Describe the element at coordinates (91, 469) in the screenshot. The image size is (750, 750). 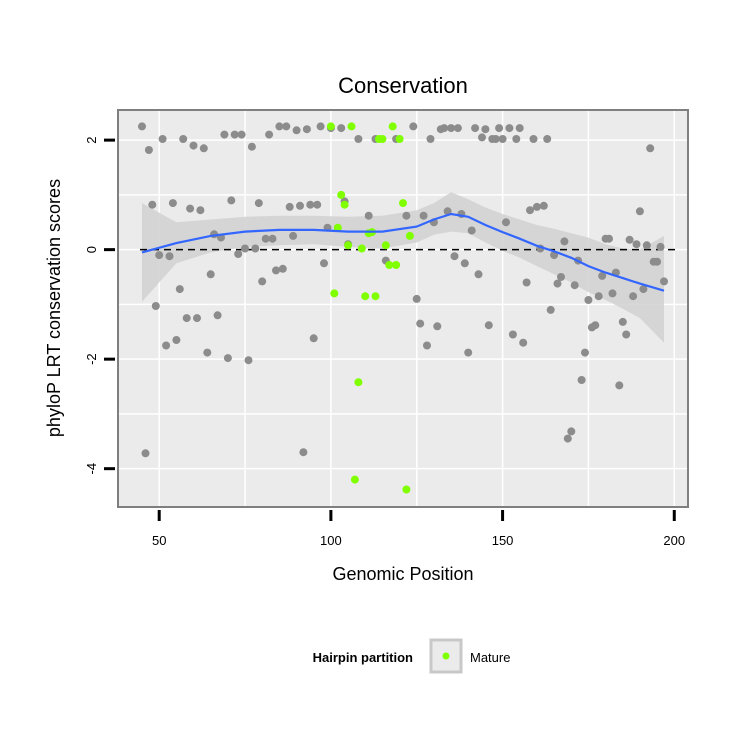
I see `y-tick-label: -4` at that location.